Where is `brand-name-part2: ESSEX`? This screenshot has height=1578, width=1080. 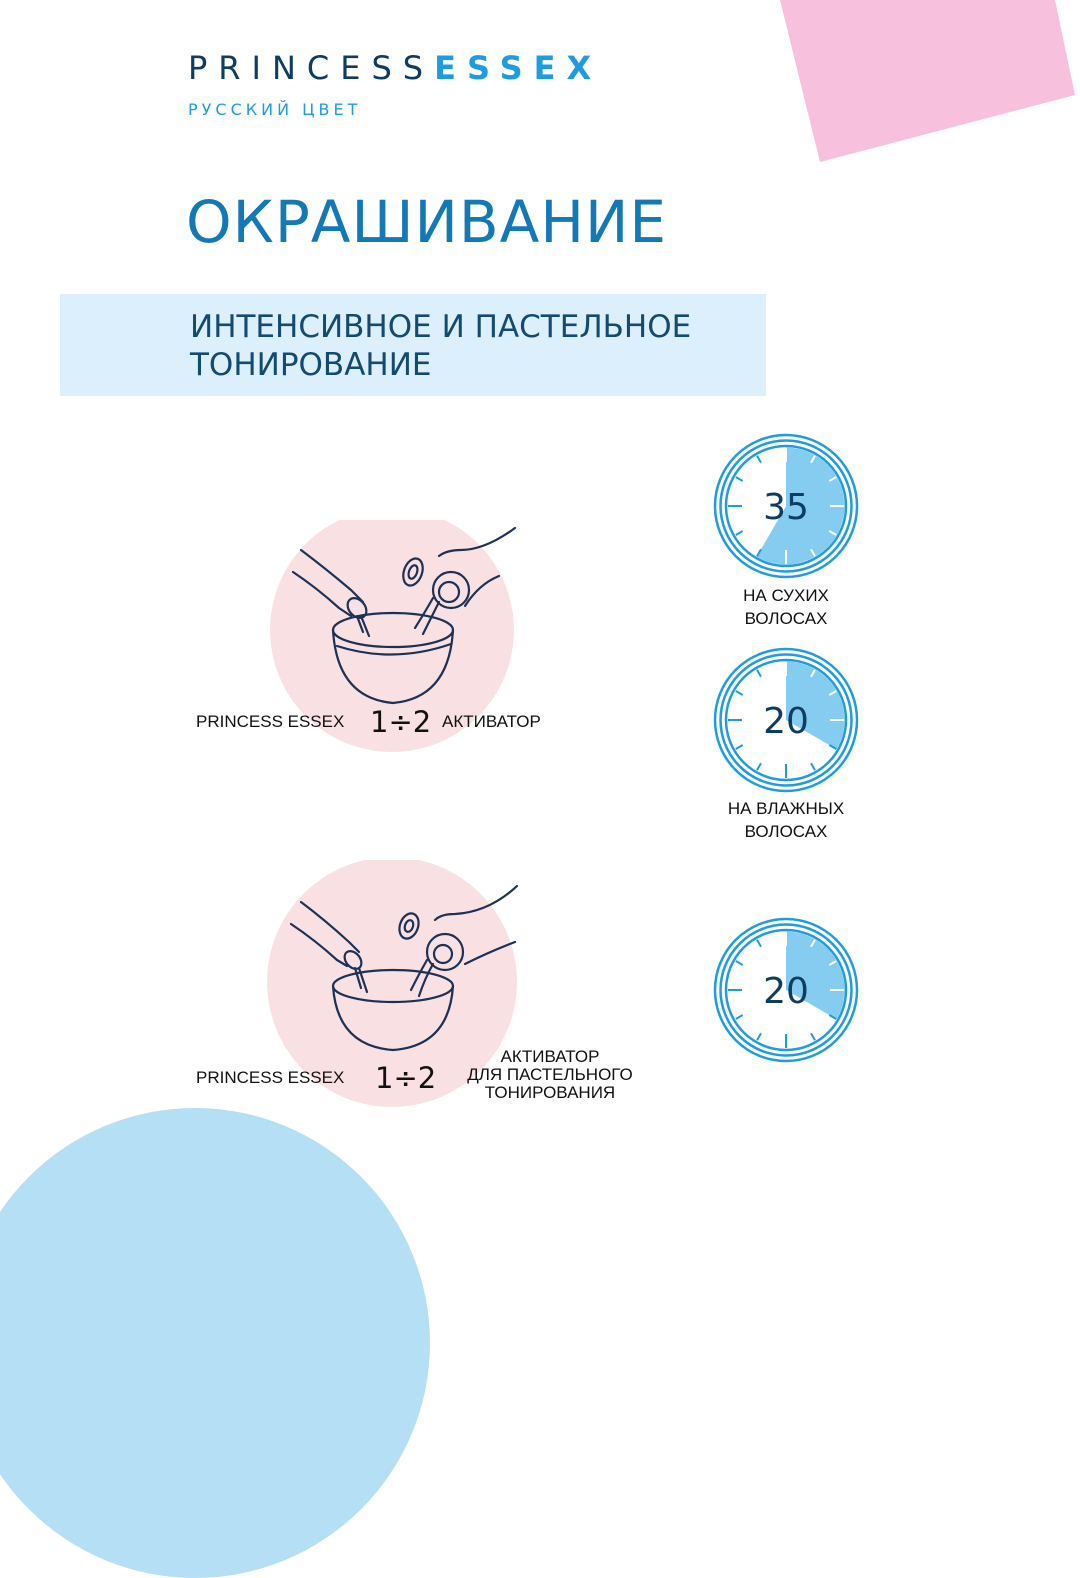 brand-name-part2: ESSEX is located at coordinates (518, 68).